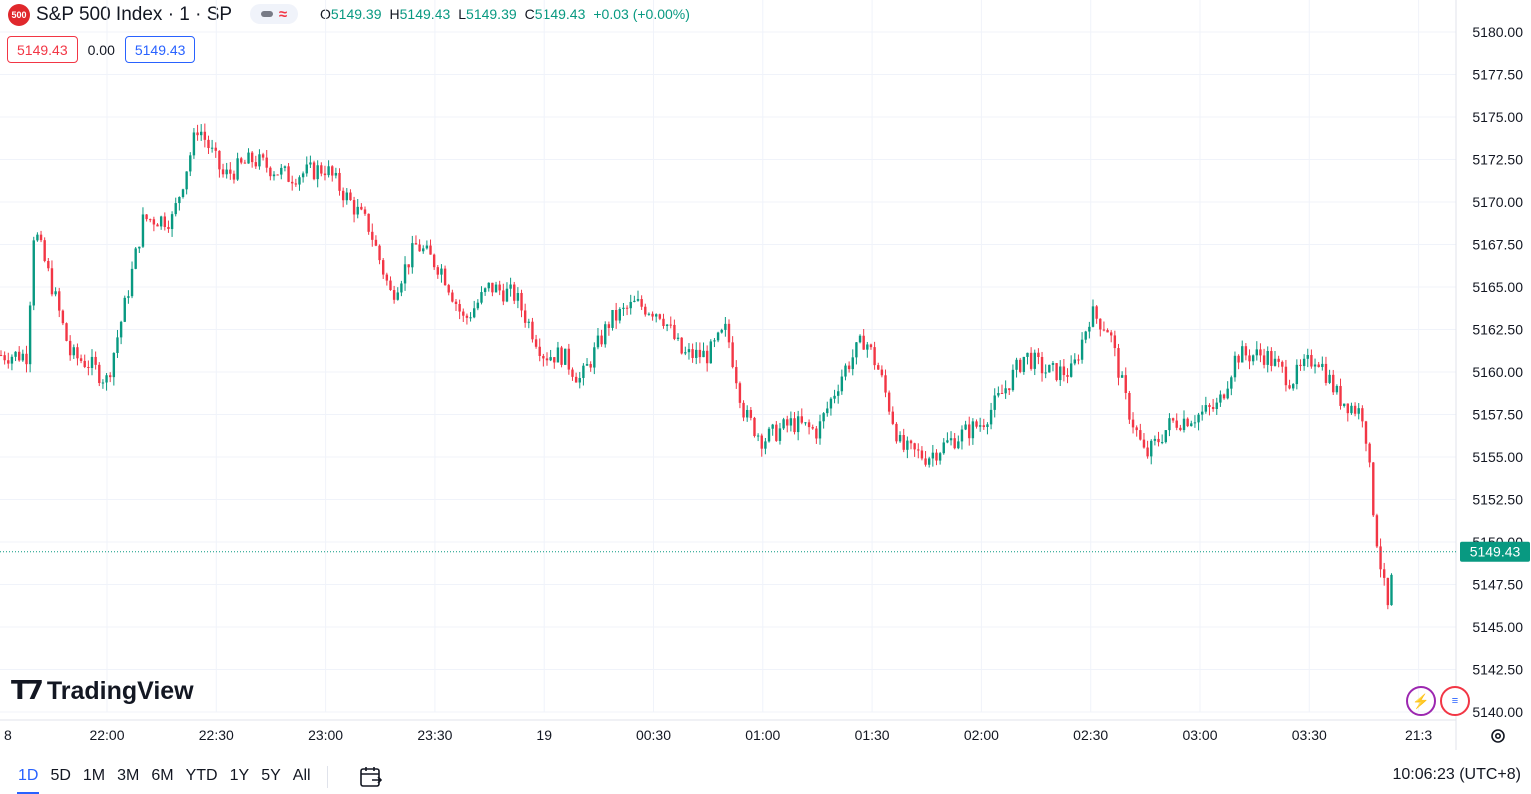 This screenshot has height=794, width=1531. I want to click on symbol-logo: 500, so click(19, 15).